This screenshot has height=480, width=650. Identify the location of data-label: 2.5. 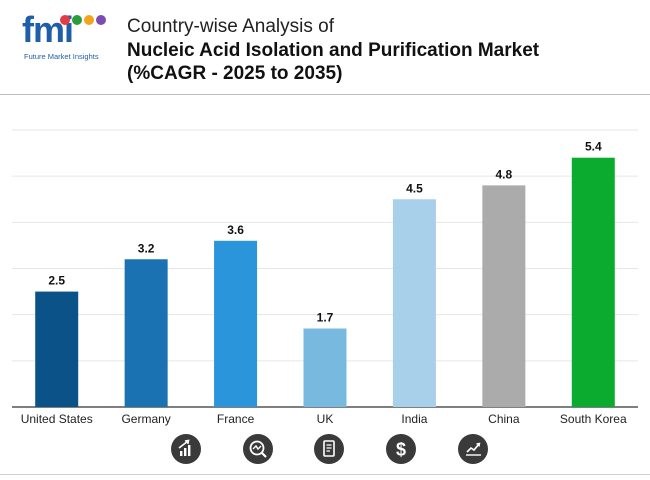
(56, 281).